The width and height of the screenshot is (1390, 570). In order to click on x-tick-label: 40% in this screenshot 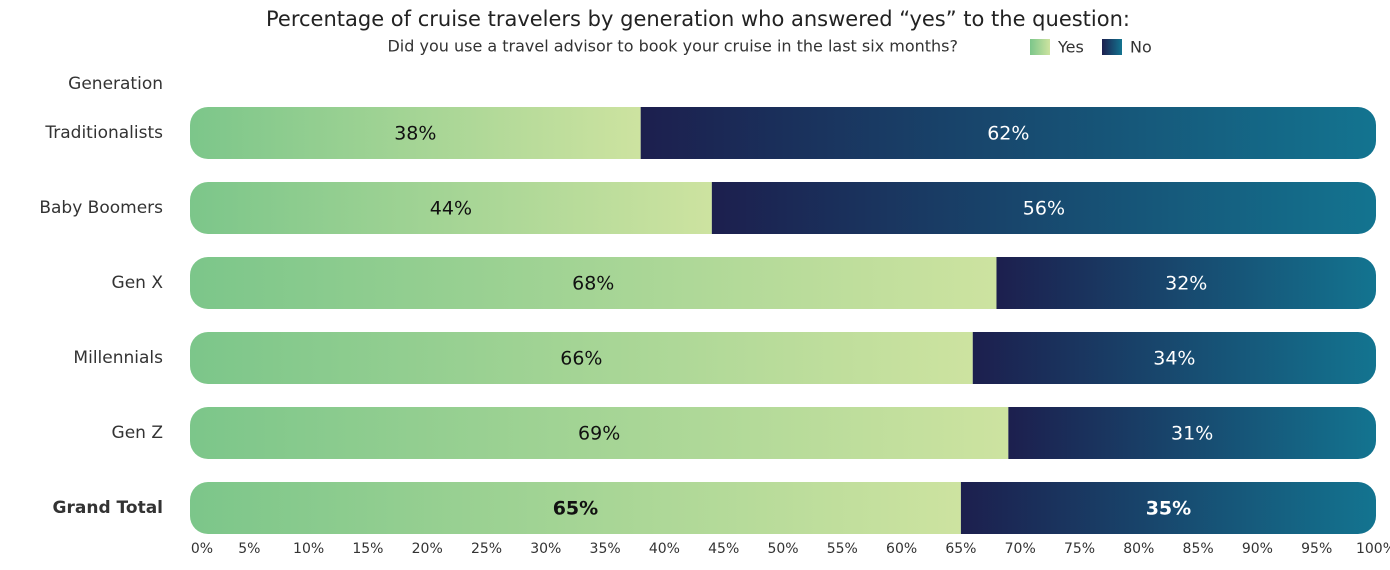, I will do `click(664, 549)`.